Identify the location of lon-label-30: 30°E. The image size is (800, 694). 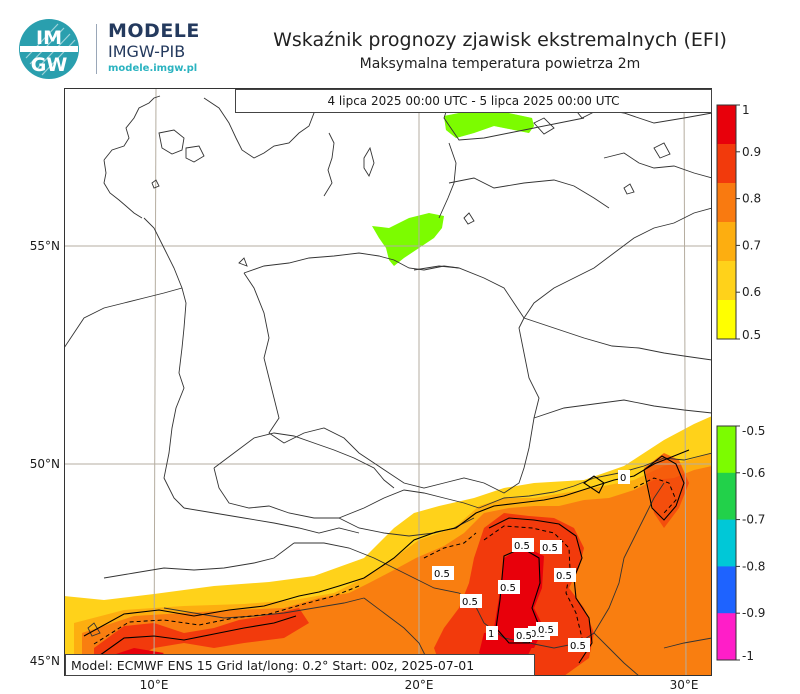
(684, 685).